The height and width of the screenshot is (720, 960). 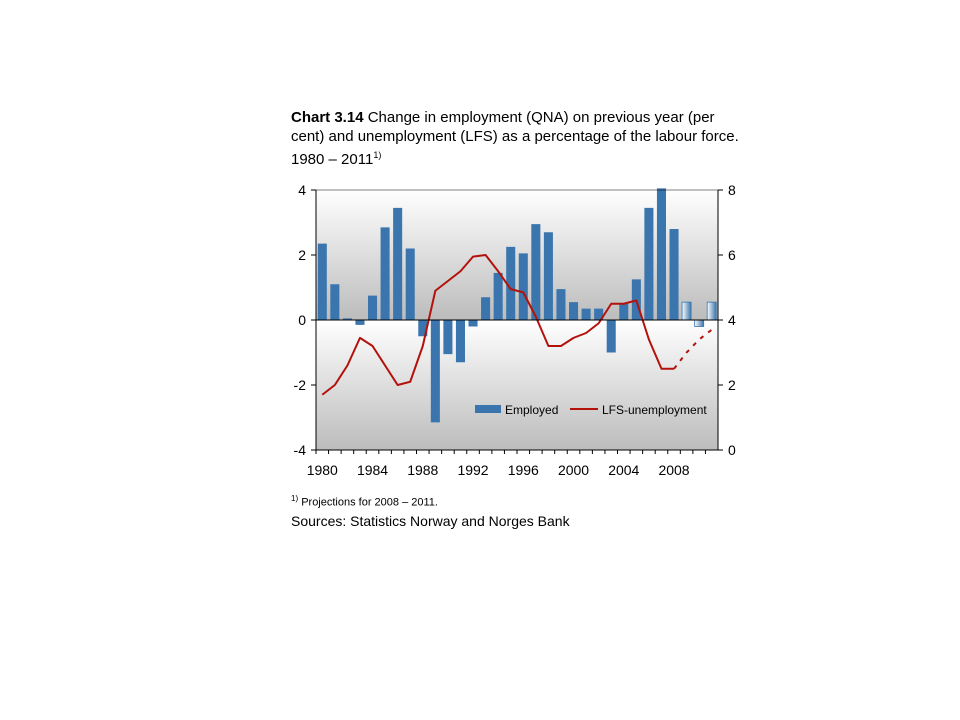 What do you see at coordinates (686, 311) in the screenshot?
I see `bar-employed-2009` at bounding box center [686, 311].